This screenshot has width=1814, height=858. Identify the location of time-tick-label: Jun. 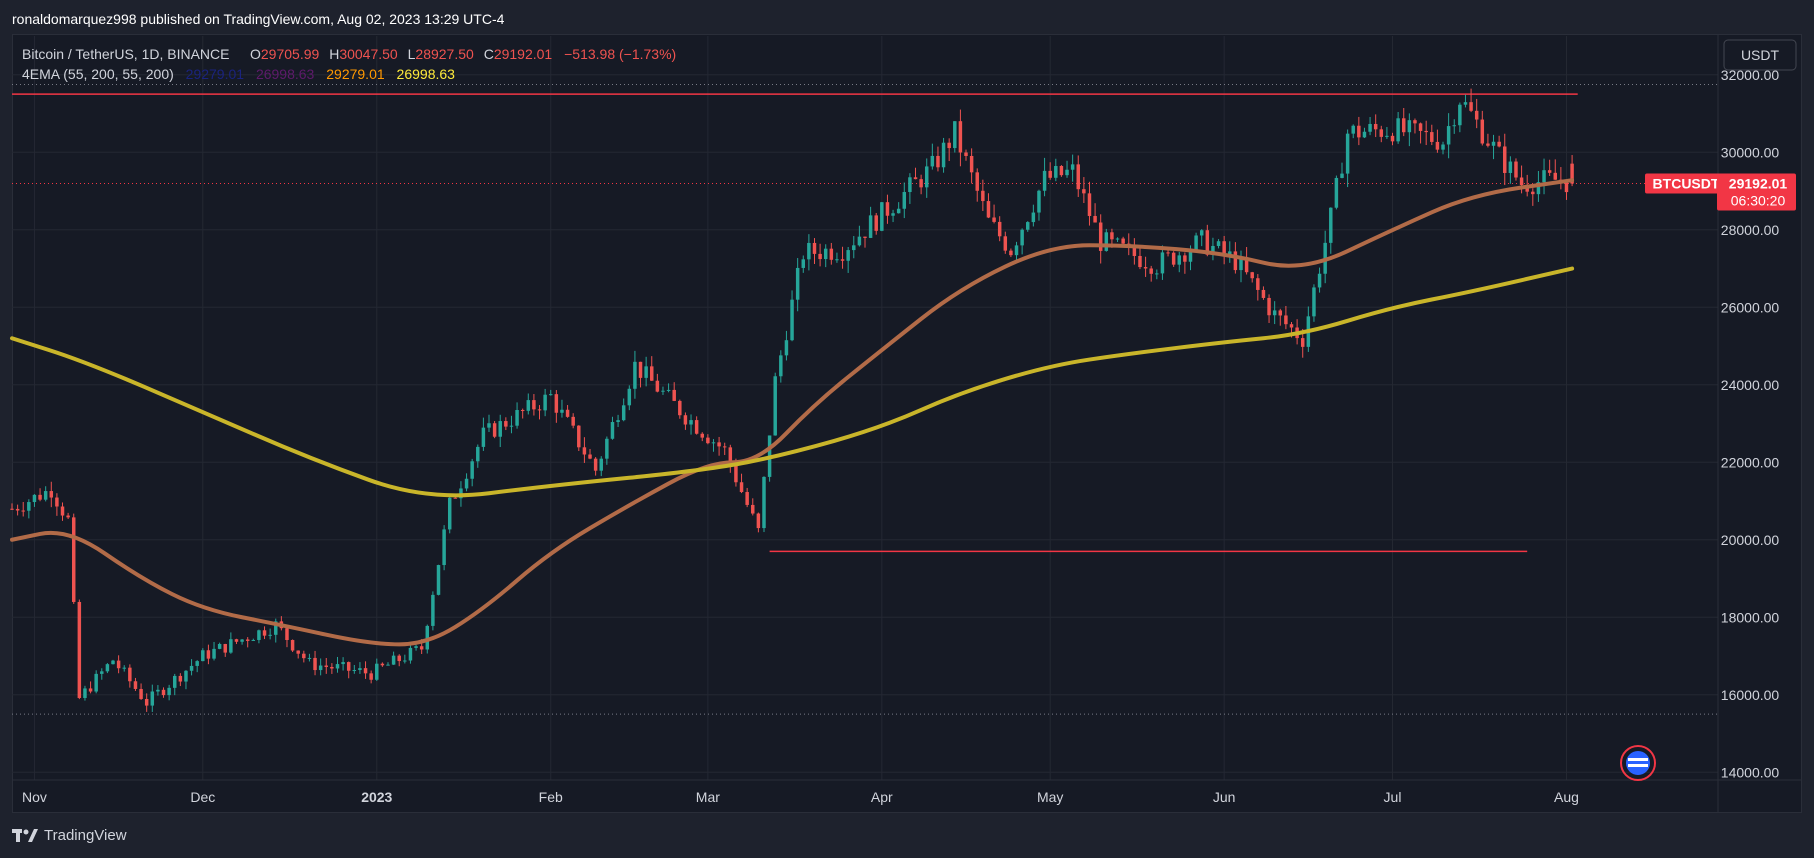
(1224, 797).